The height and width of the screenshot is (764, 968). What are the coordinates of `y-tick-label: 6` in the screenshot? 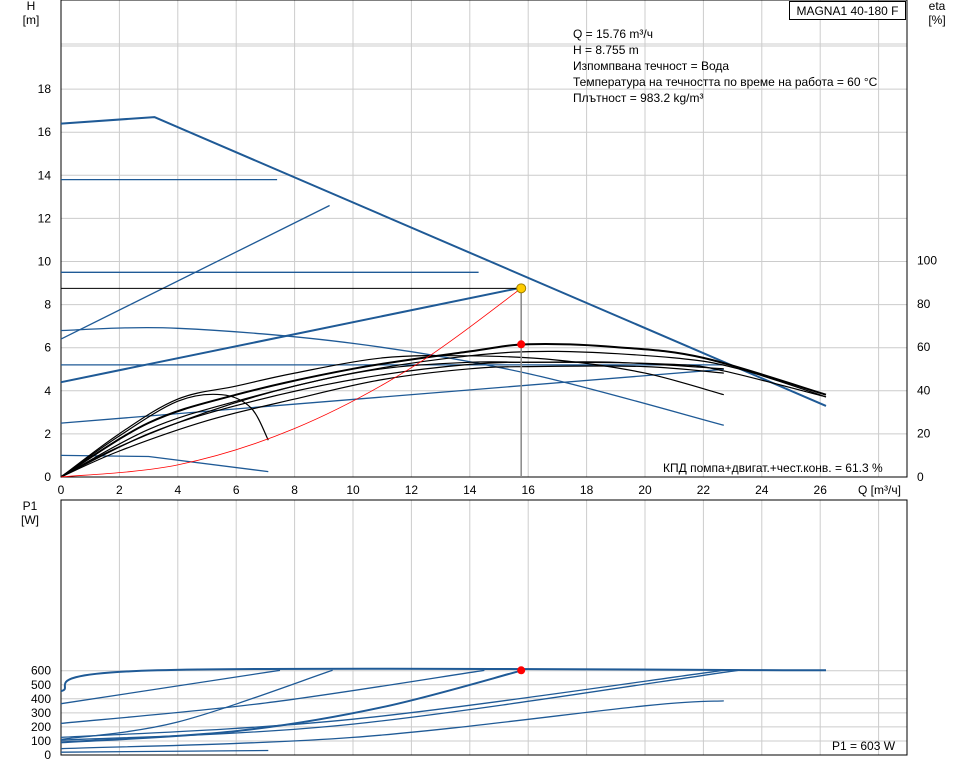 It's located at (47, 348).